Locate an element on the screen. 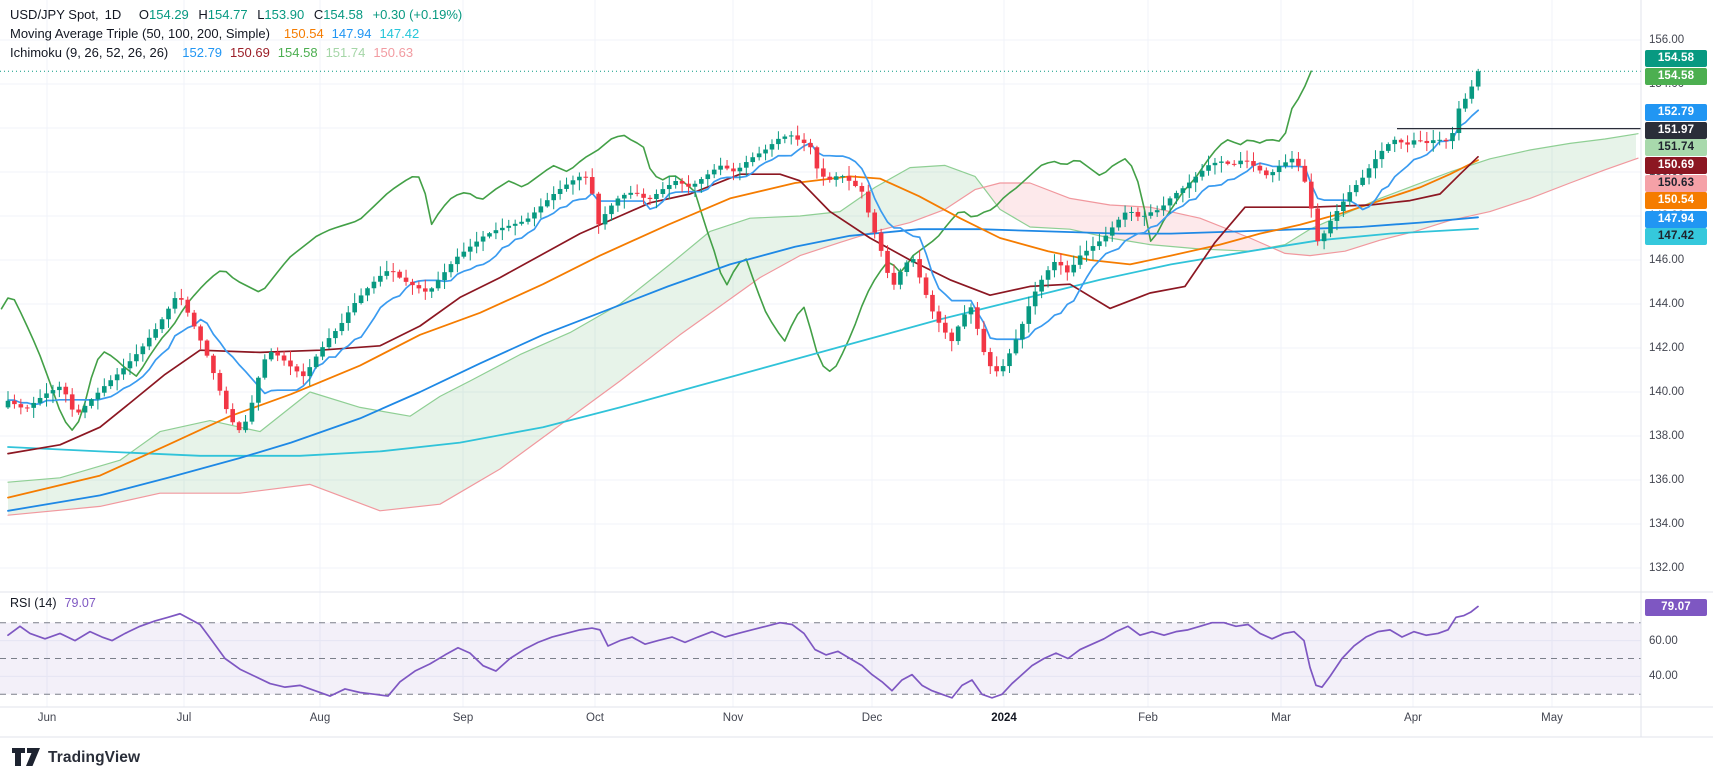 This screenshot has width=1713, height=777. time-axis-label: Jun is located at coordinates (47, 718).